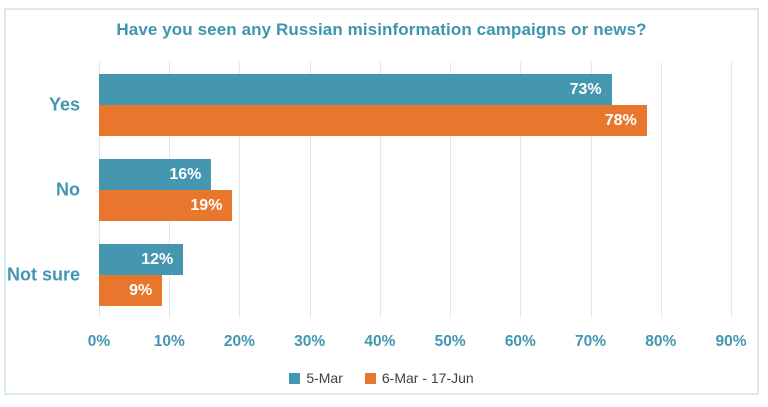  I want to click on x-tick-label: 40%, so click(380, 341).